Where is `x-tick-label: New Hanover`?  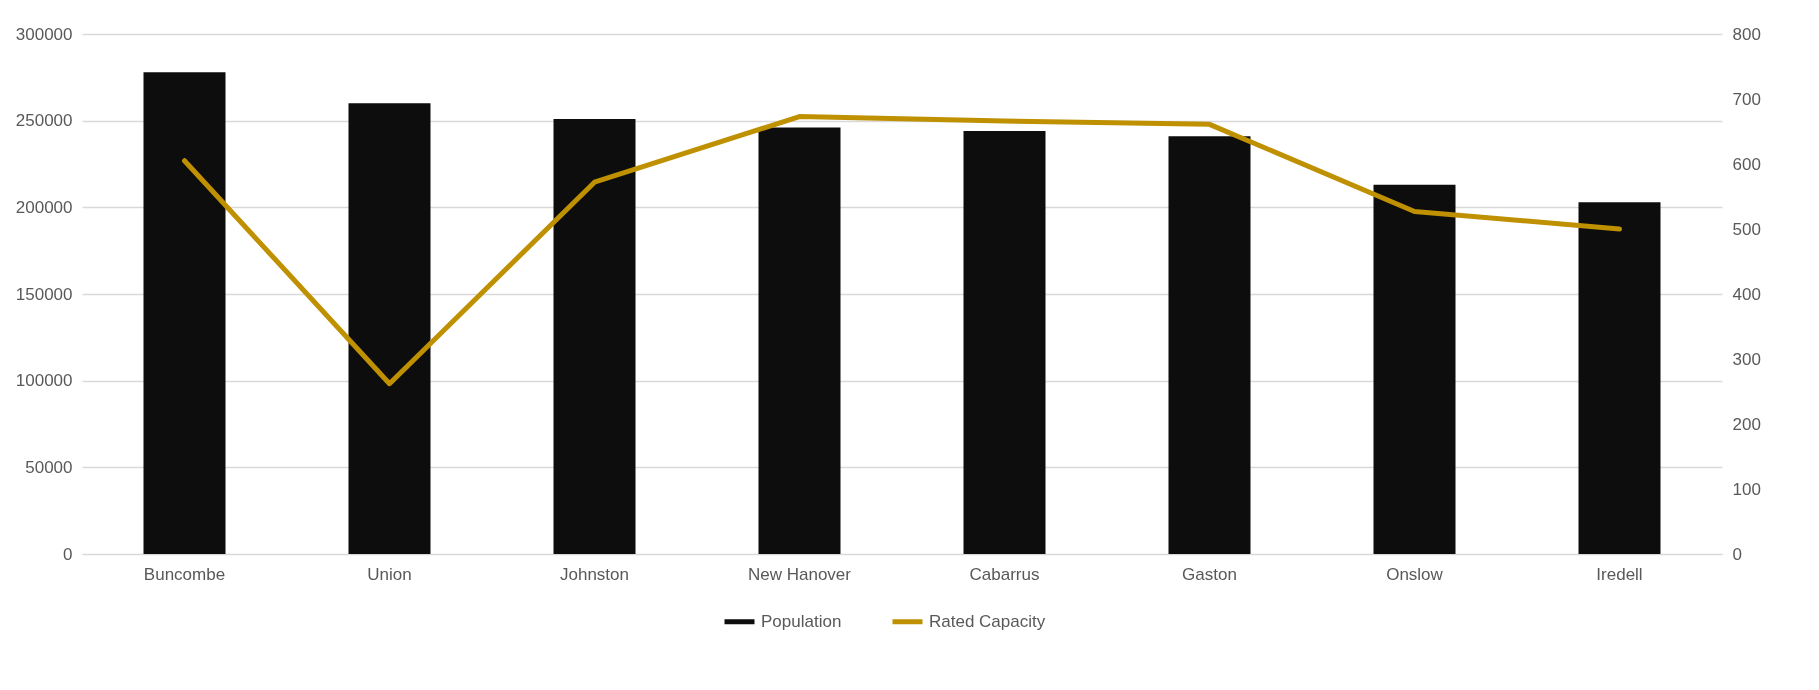 x-tick-label: New Hanover is located at coordinates (800, 574).